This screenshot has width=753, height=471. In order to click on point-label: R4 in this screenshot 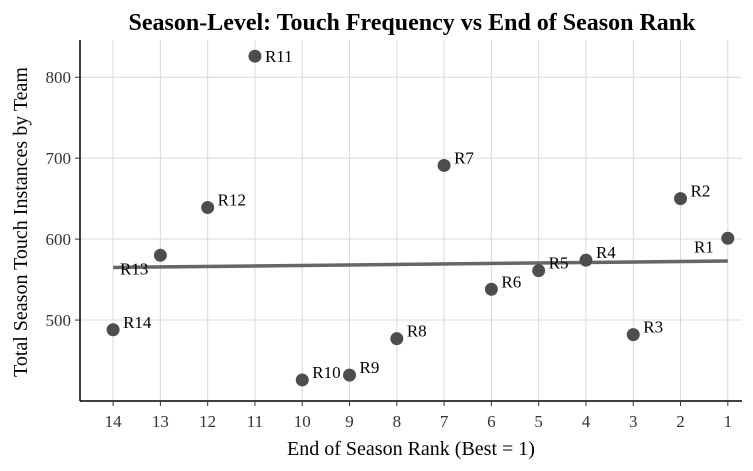, I will do `click(606, 252)`.